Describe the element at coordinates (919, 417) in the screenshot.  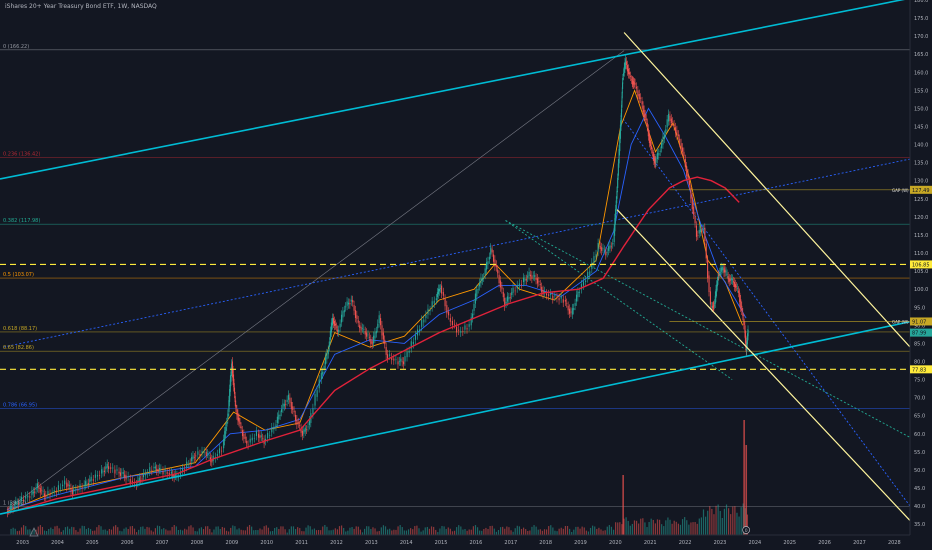
I see `y-tick-label: 65.0` at that location.